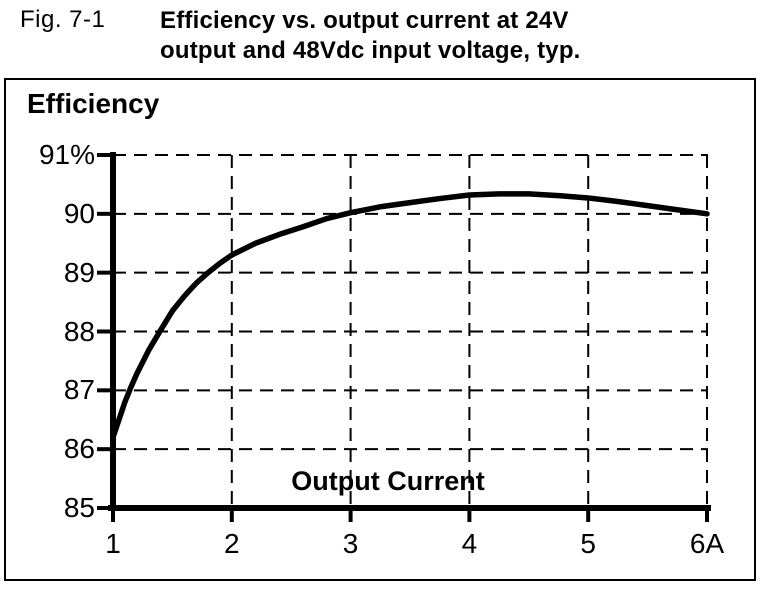 This screenshot has width=764, height=590. Describe the element at coordinates (232, 543) in the screenshot. I see `x-tick-label: 2` at that location.